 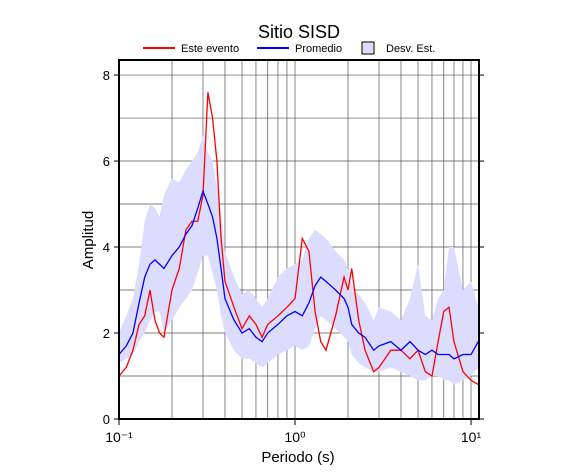 I want to click on legend-item: Promedio, so click(x=299, y=49).